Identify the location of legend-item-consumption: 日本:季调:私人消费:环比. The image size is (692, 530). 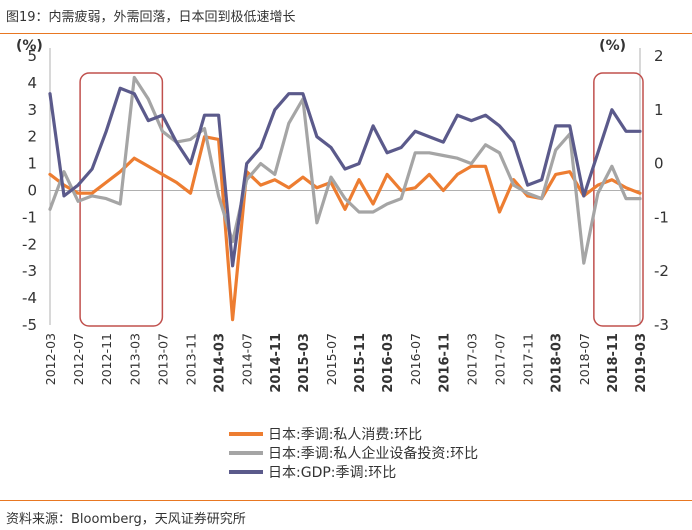
(353, 433).